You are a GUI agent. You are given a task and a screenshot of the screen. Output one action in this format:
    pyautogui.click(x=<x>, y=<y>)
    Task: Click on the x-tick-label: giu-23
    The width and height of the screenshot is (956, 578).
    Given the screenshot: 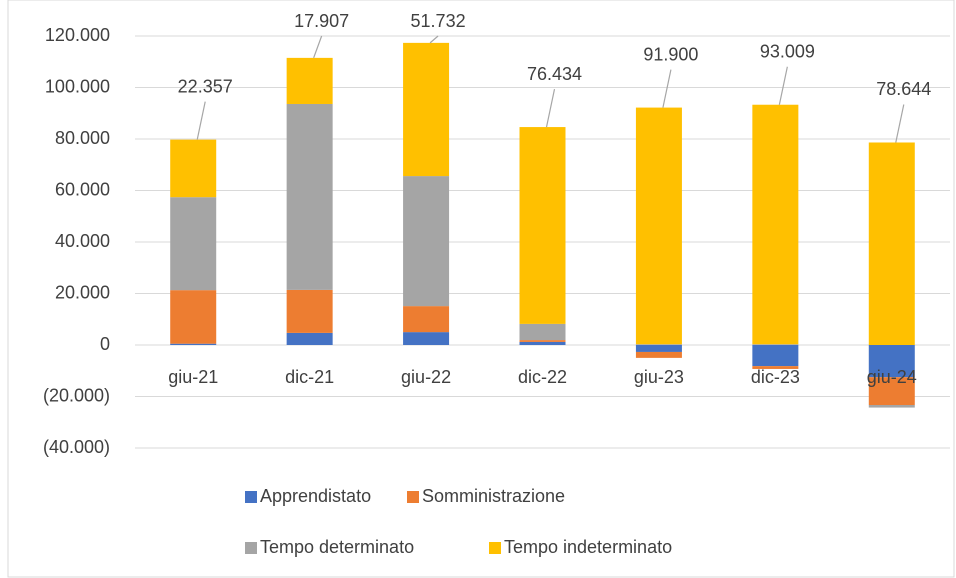 What is the action you would take?
    pyautogui.click(x=659, y=377)
    